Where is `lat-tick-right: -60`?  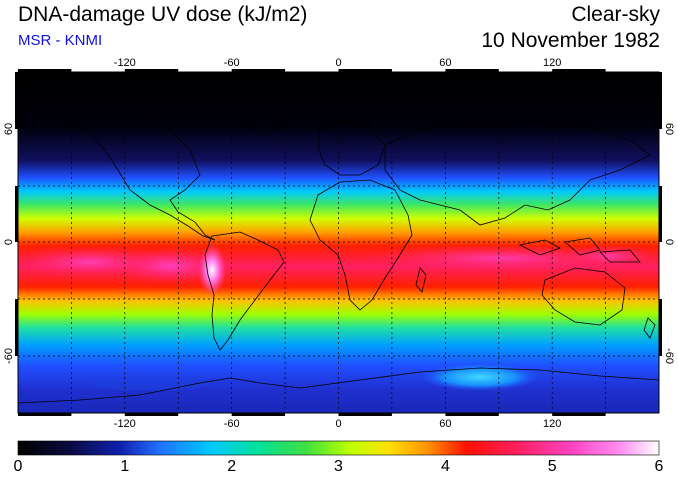
lat-tick-right: -60 is located at coordinates (669, 356).